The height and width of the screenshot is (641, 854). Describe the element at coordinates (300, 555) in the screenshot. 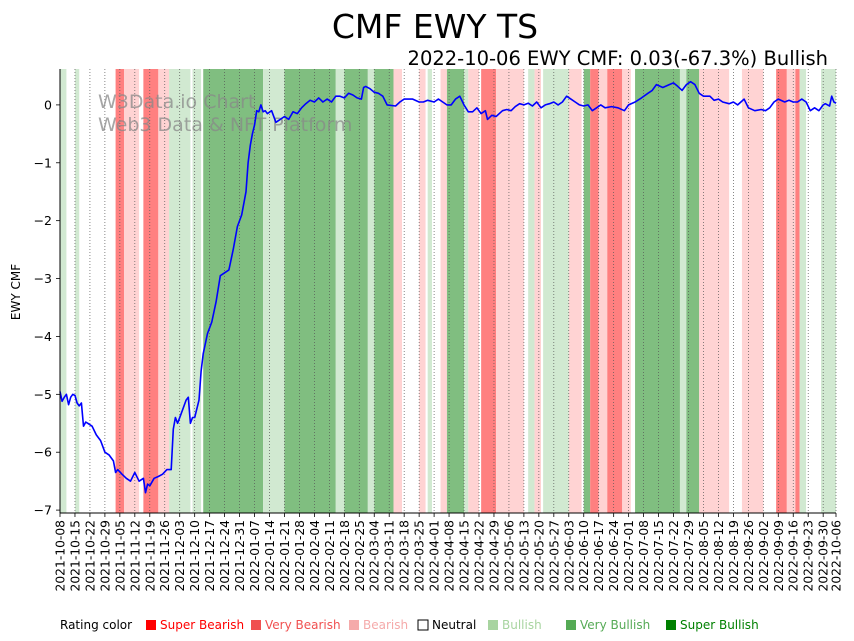

I see `x-tick-label-16: 2022-01-28` at that location.